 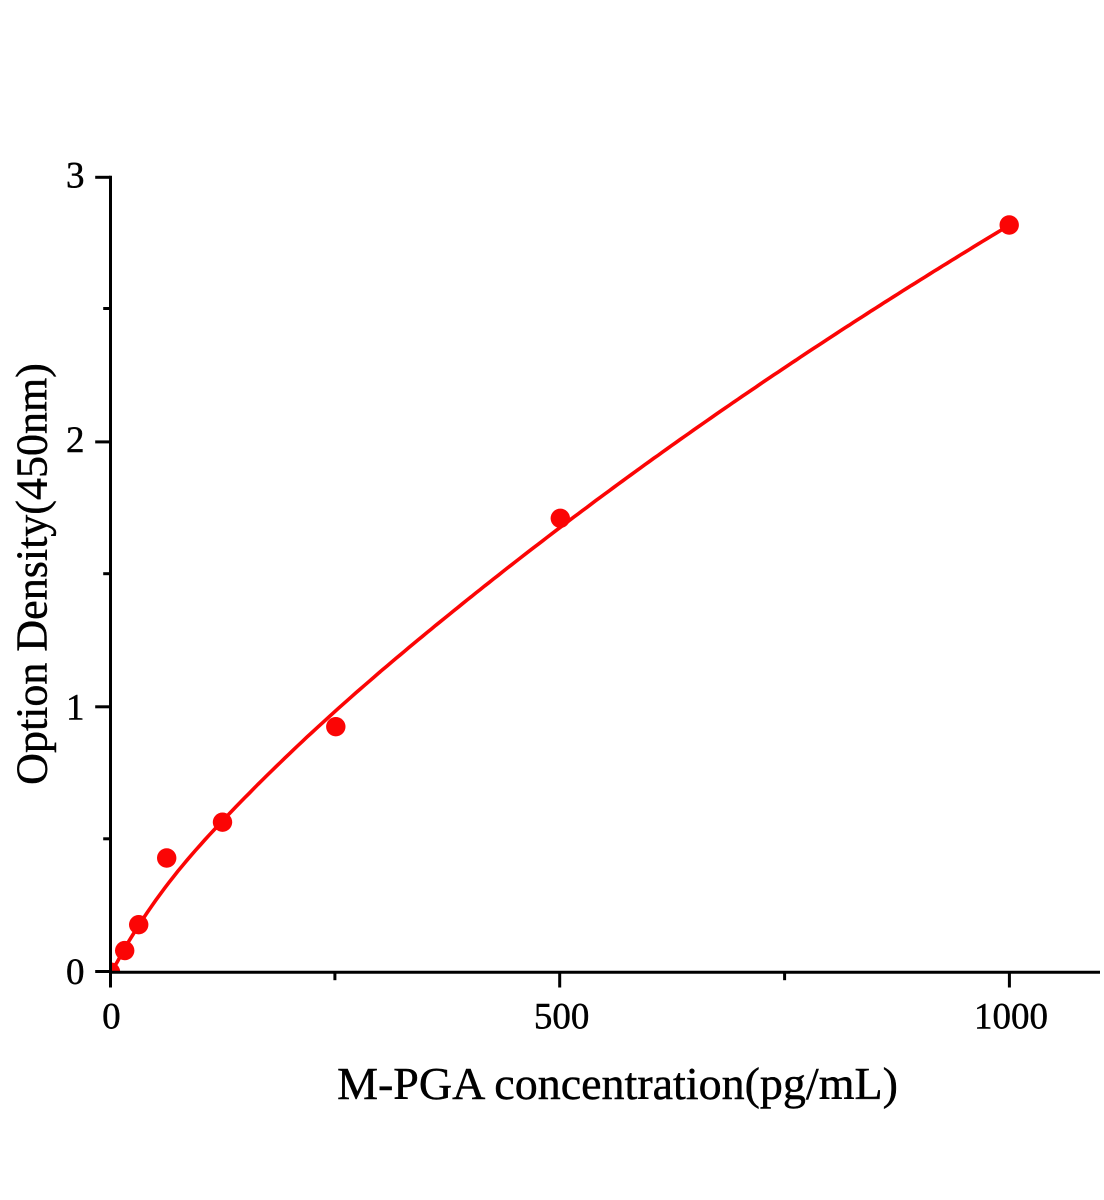 What do you see at coordinates (75, 440) in the screenshot?
I see `svg-text: 2` at bounding box center [75, 440].